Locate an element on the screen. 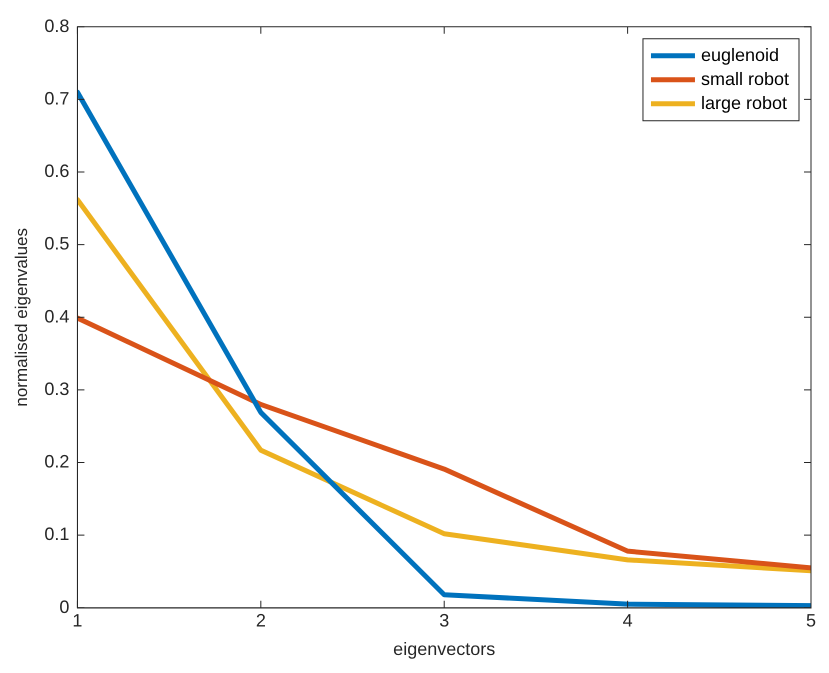 Image resolution: width=829 pixels, height=673 pixels. x-axis-title: eigenvectors is located at coordinates (444, 649).